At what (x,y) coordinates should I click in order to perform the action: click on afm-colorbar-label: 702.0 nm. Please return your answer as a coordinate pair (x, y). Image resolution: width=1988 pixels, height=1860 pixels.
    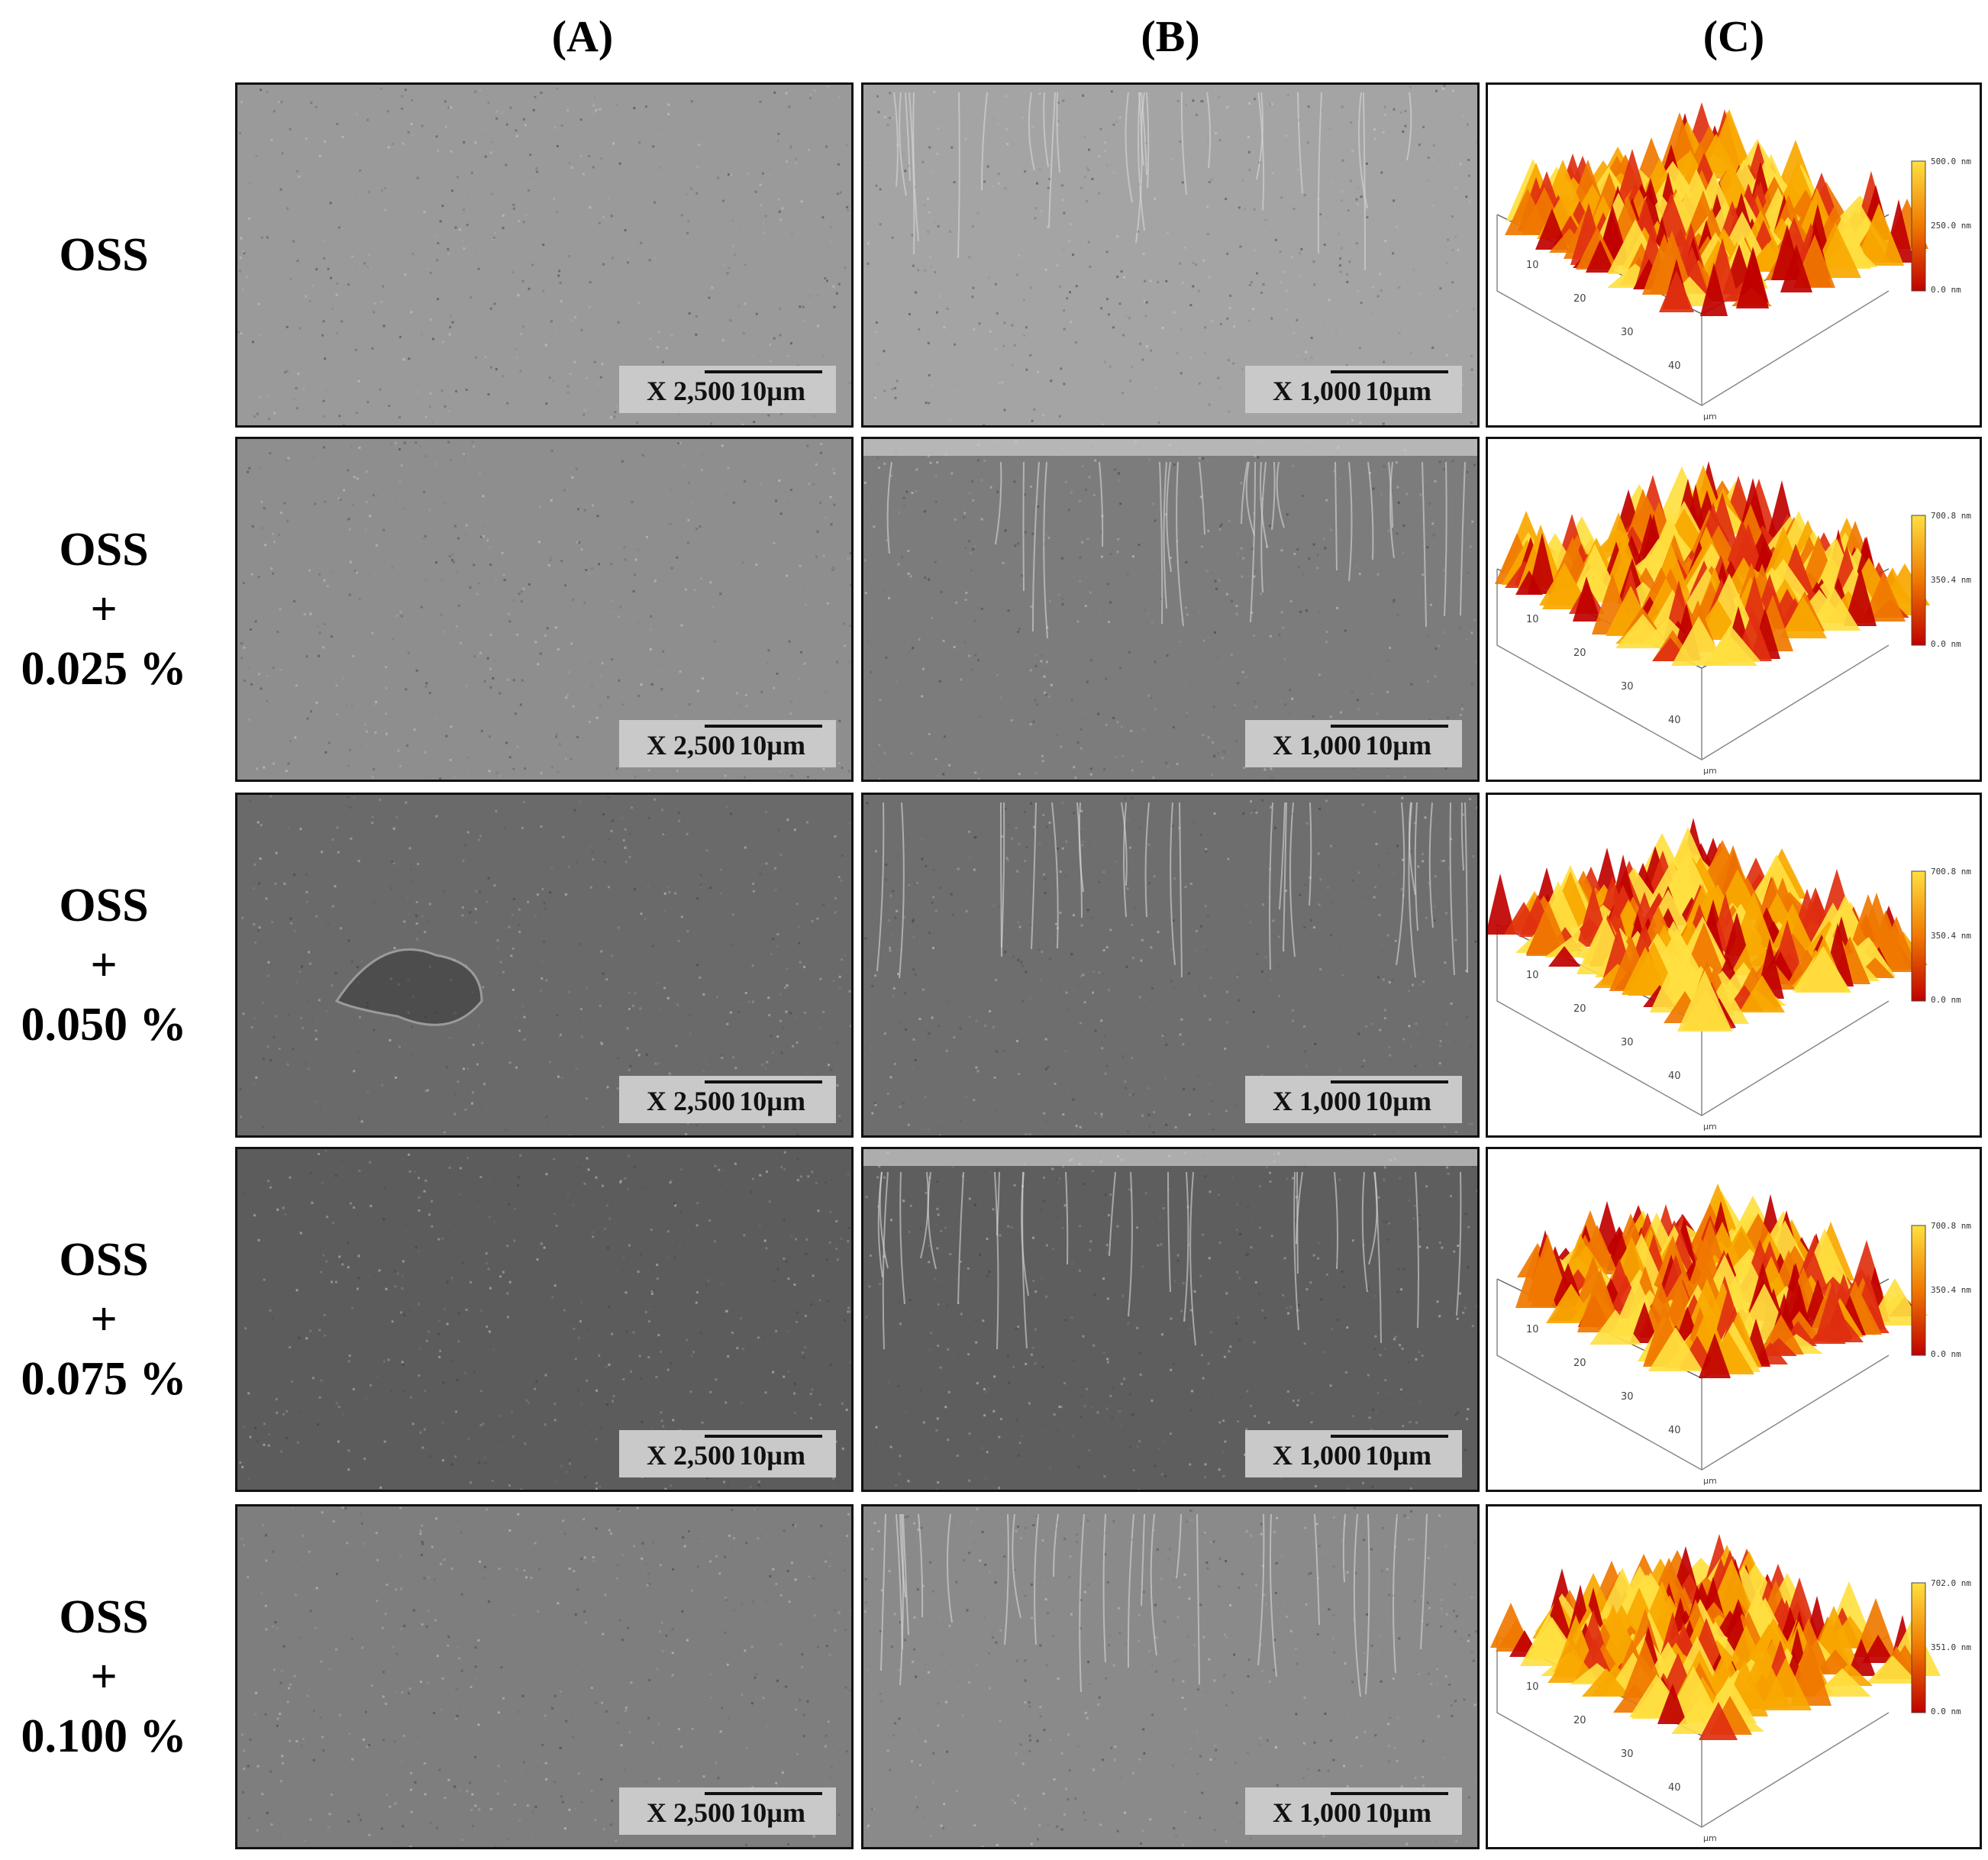
    Looking at the image, I should click on (1951, 1583).